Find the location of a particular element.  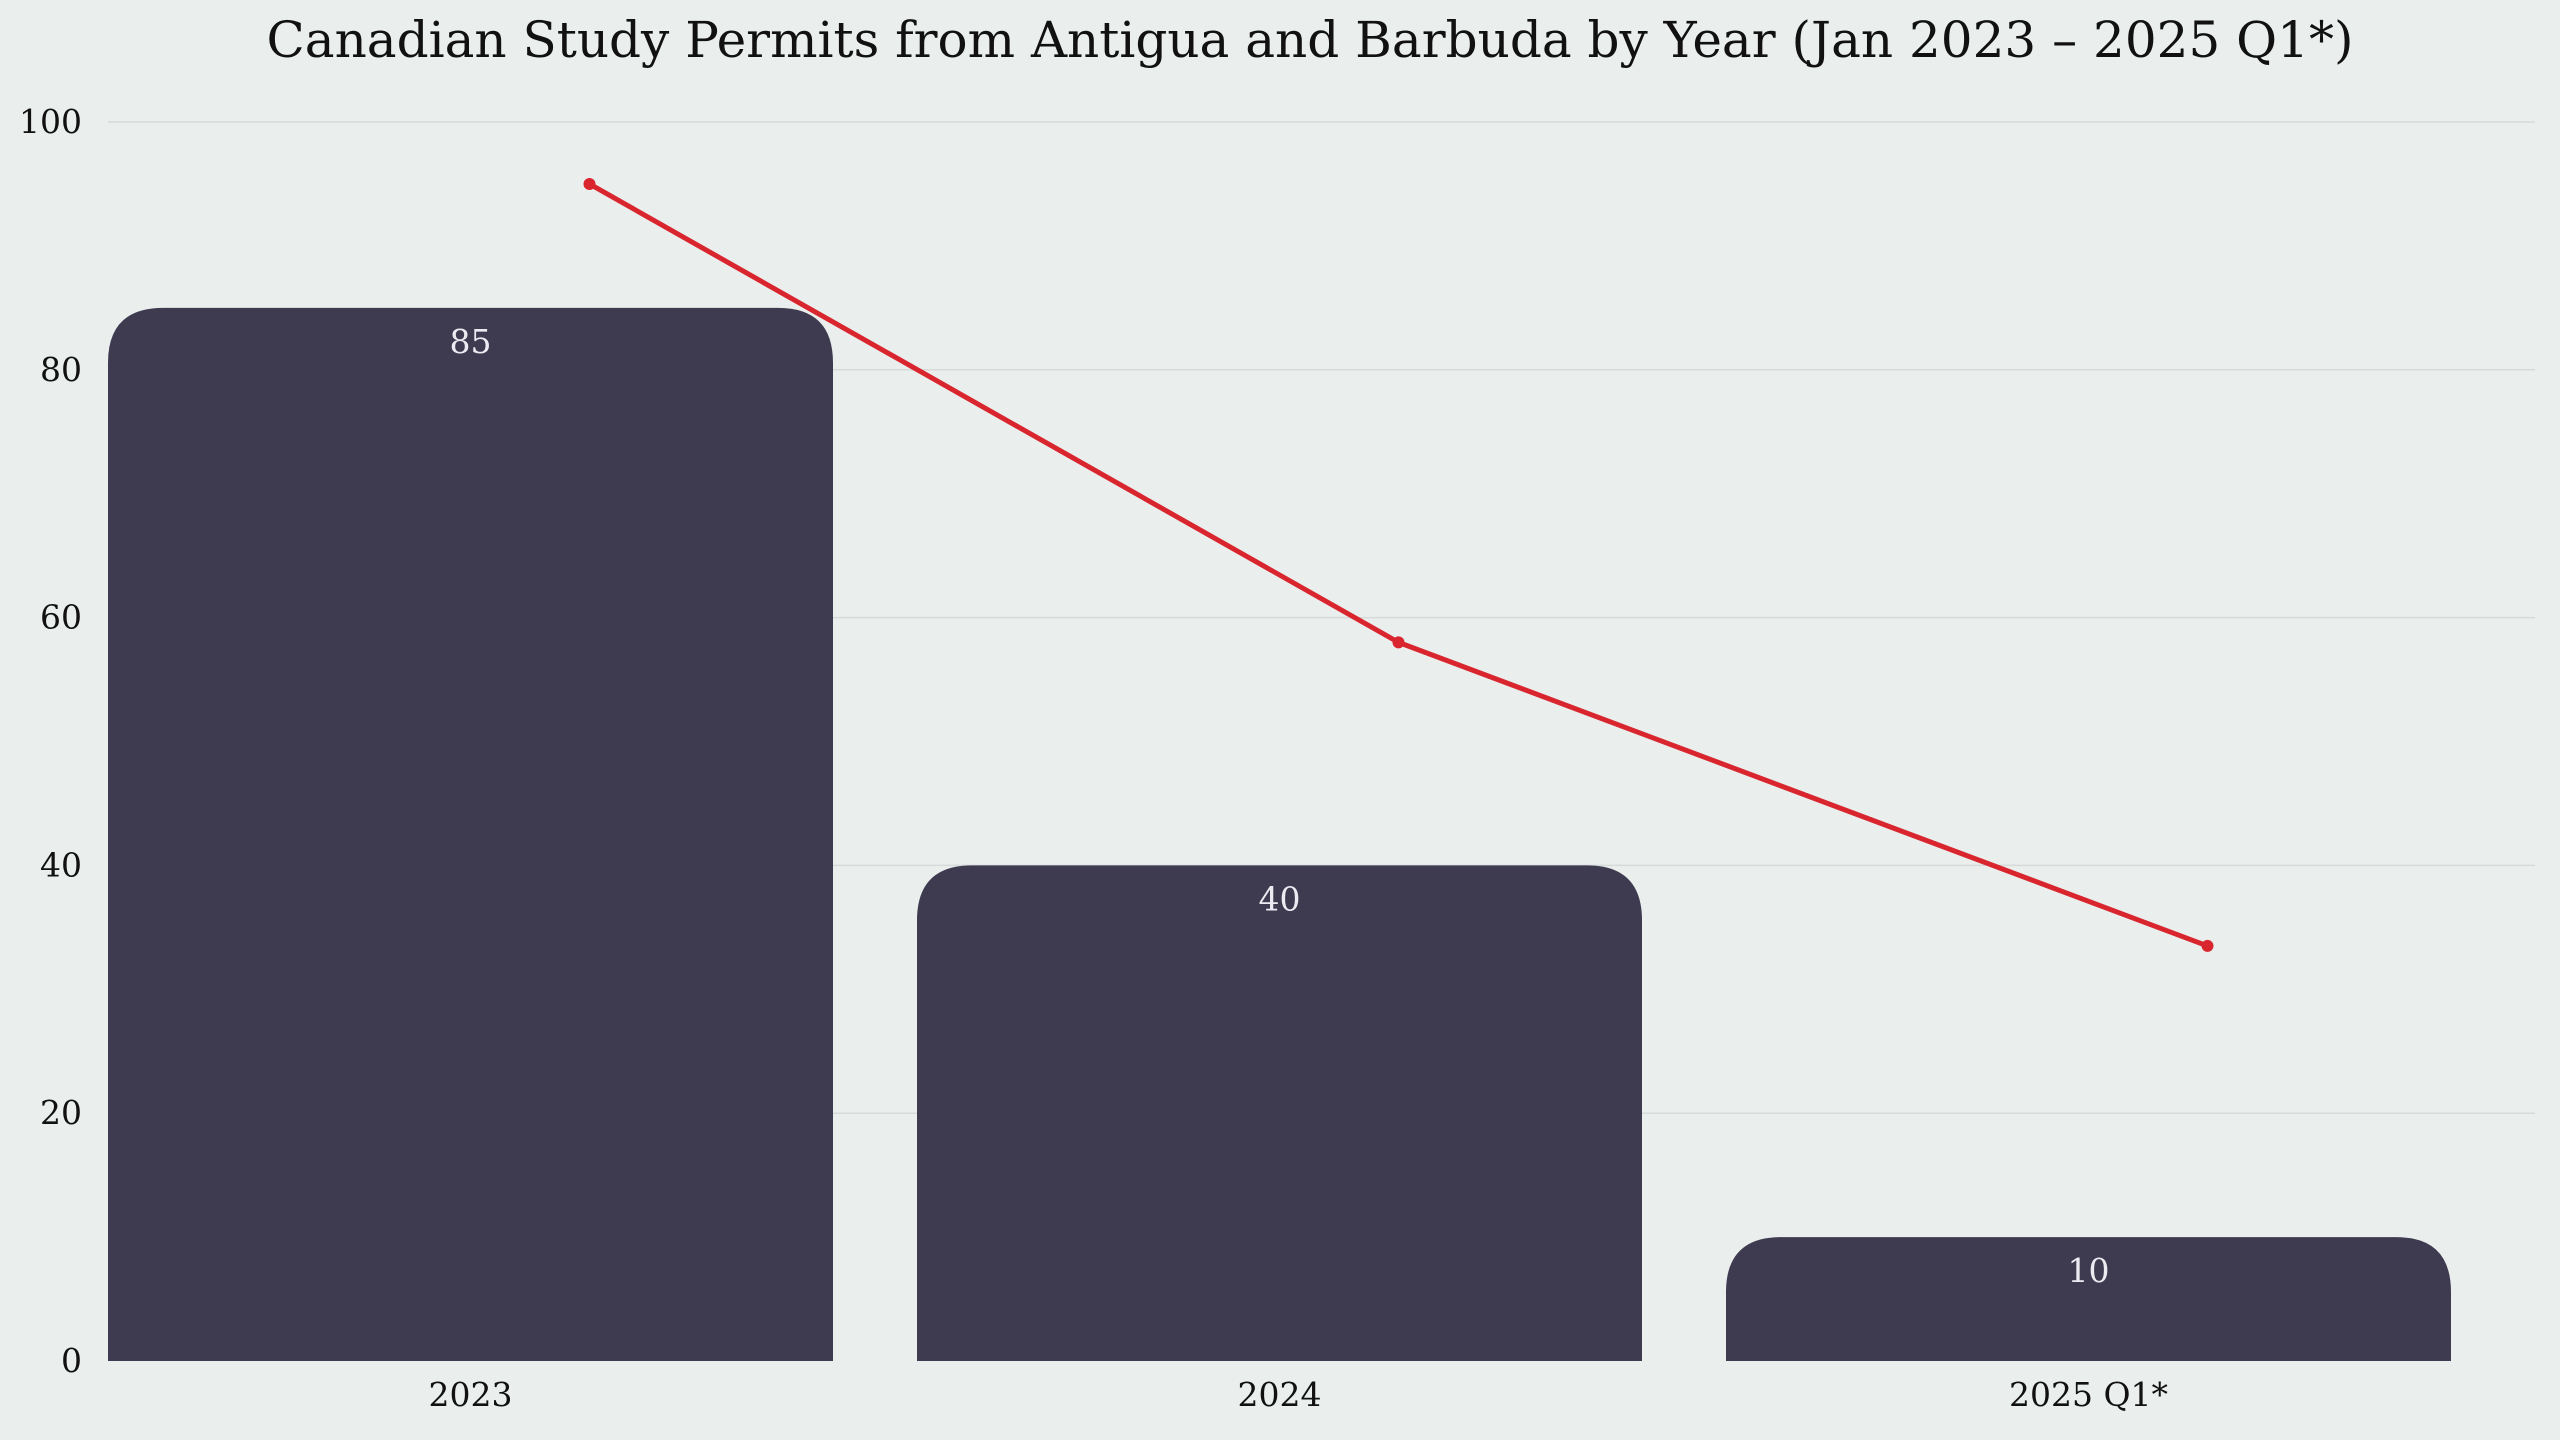

trend-point-2025-q1- is located at coordinates (2207, 945).